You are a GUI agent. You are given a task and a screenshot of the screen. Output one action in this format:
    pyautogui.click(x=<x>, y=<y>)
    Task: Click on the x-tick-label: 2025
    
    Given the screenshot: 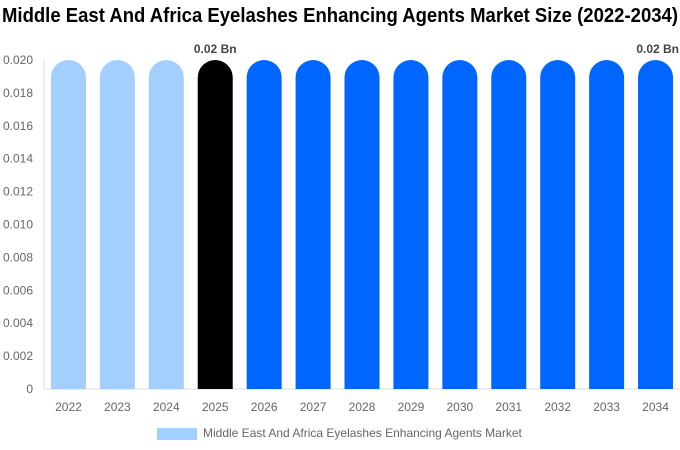 What is the action you would take?
    pyautogui.click(x=215, y=407)
    